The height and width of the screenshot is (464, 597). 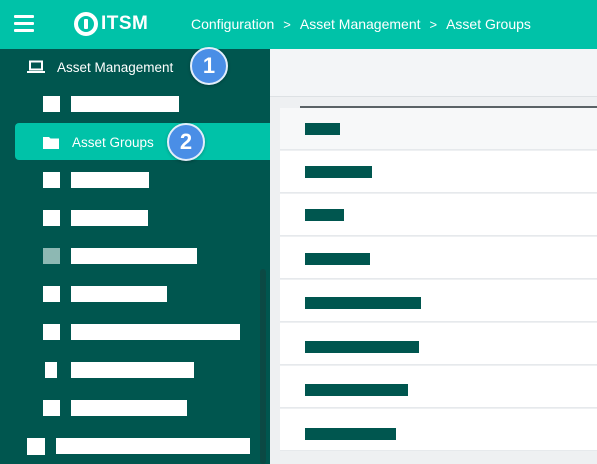 What do you see at coordinates (233, 24) in the screenshot?
I see `breadcrumb-configuration: Configuration` at bounding box center [233, 24].